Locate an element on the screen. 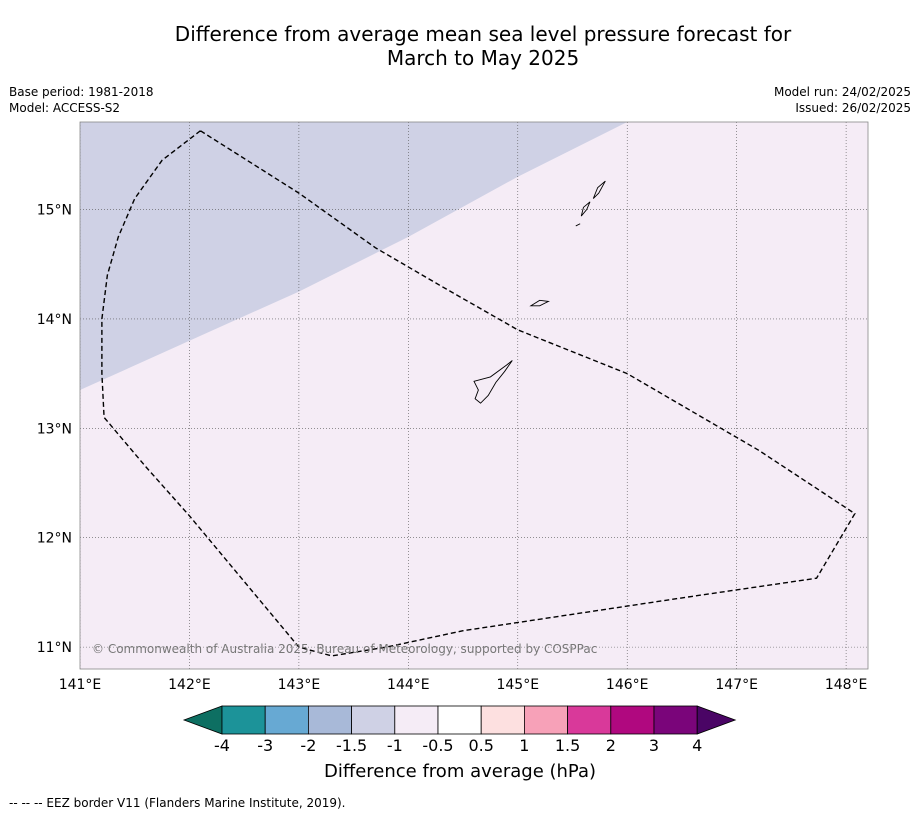  base-period: Base period: 1981-2018 is located at coordinates (81, 92).